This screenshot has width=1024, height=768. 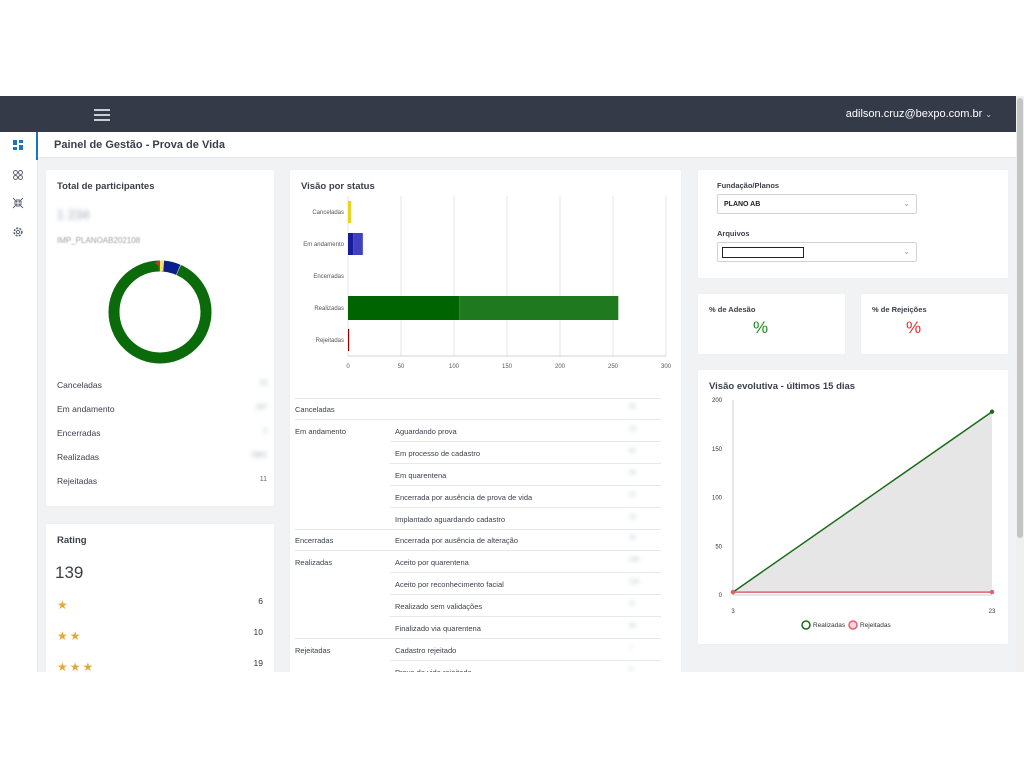 I want to click on fundacao-value: PLANO AB, so click(x=742, y=204).